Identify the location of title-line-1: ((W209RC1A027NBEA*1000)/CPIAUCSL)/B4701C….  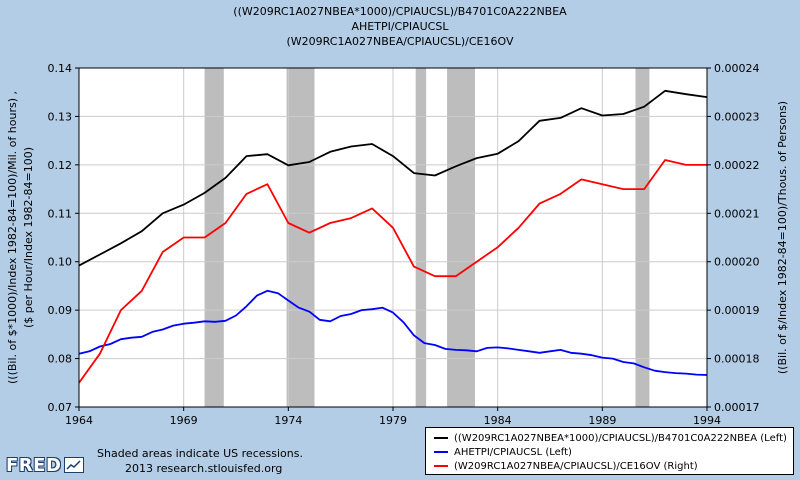
(400, 11).